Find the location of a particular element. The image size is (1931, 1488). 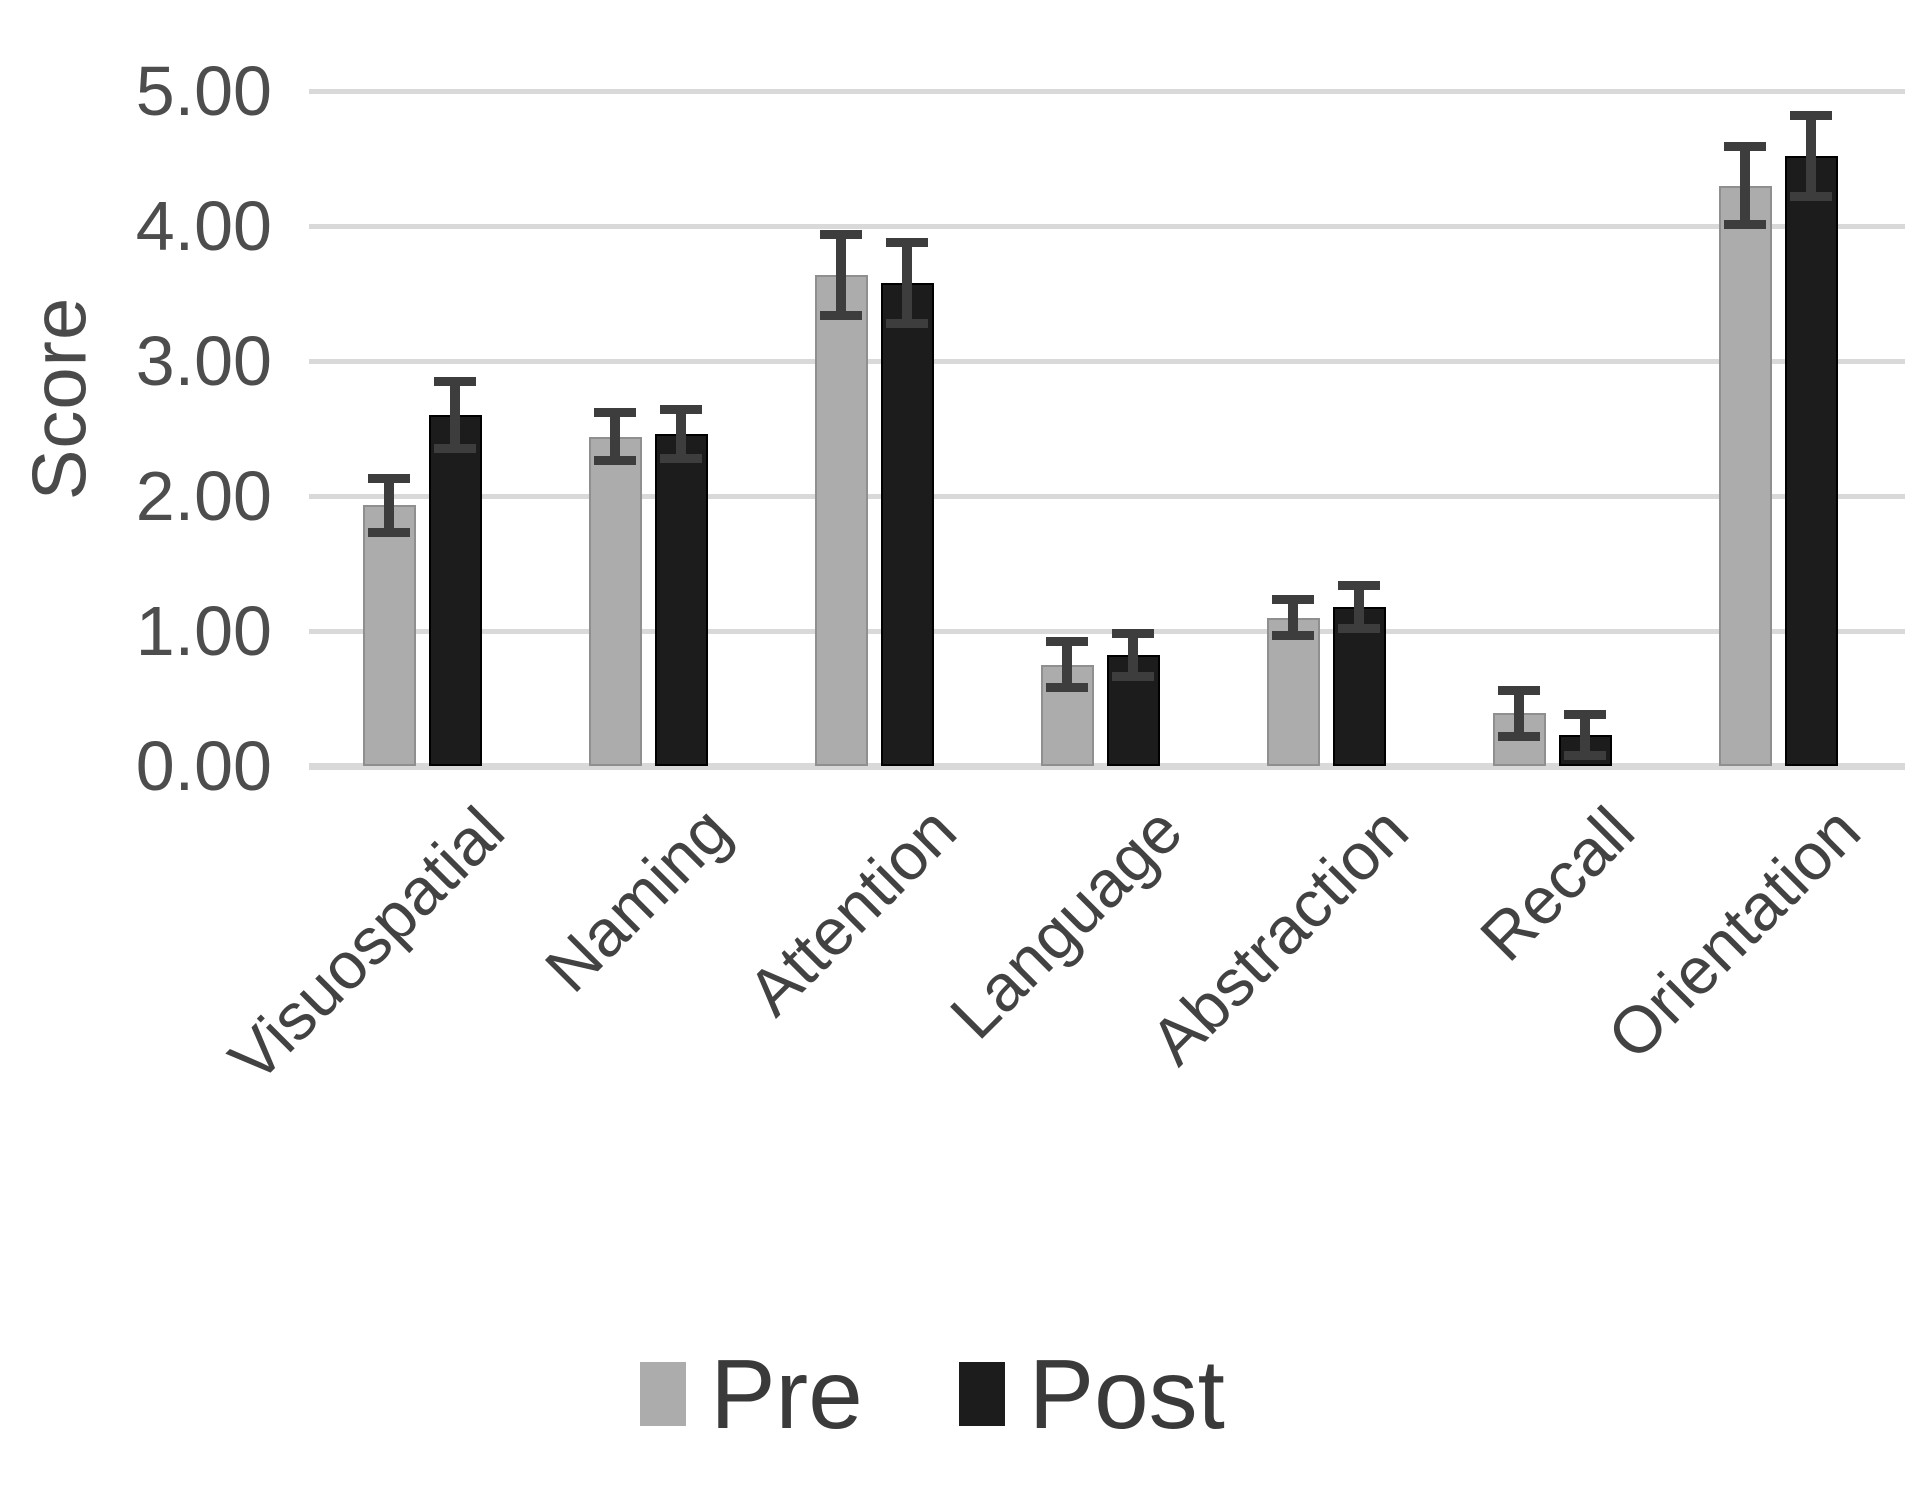

legend-swatch-pre is located at coordinates (663, 1394).